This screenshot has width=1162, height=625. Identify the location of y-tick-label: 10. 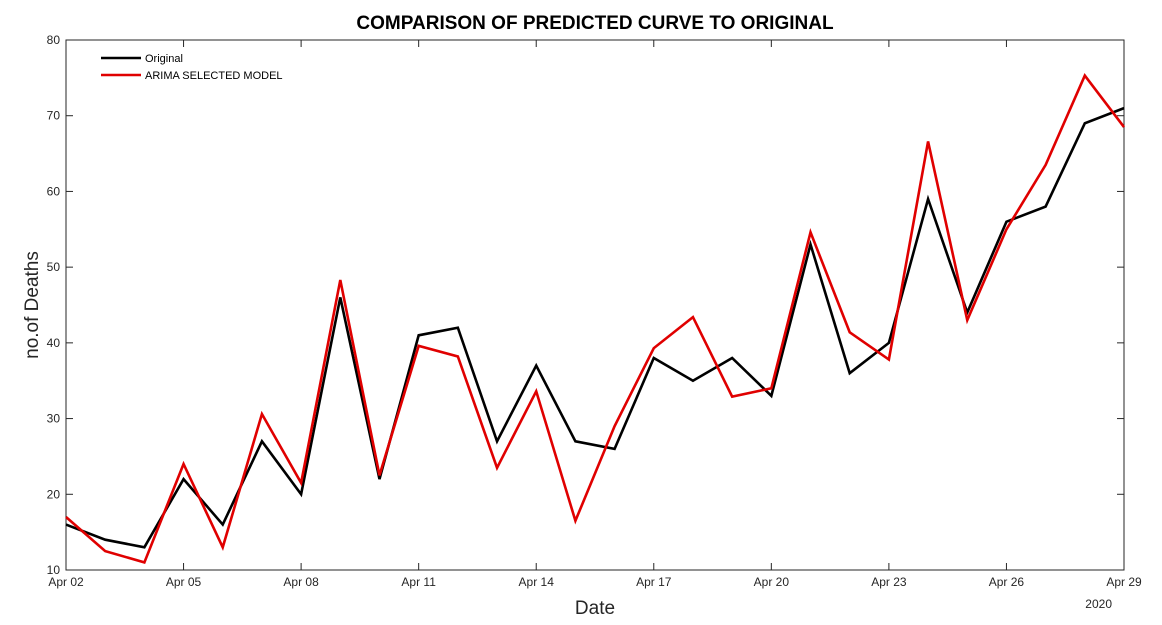
(54, 570).